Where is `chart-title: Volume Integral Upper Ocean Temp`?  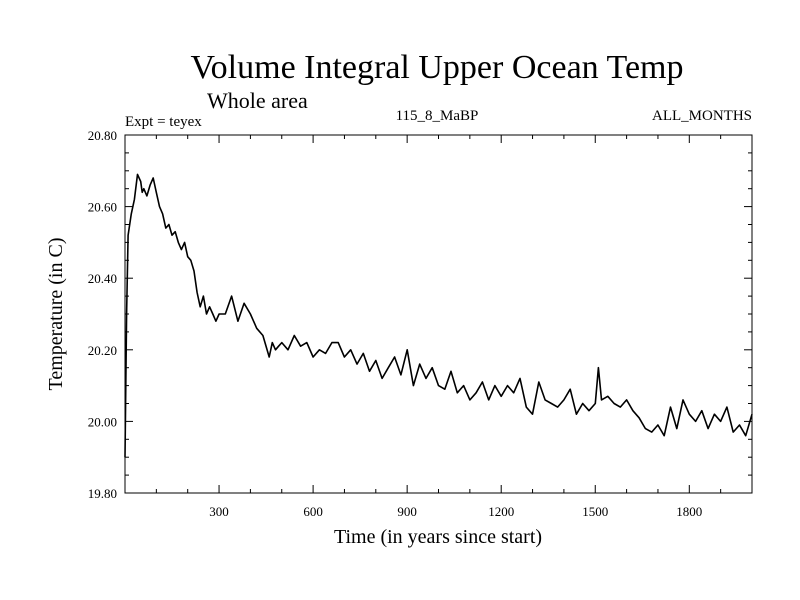 chart-title: Volume Integral Upper Ocean Temp is located at coordinates (437, 67).